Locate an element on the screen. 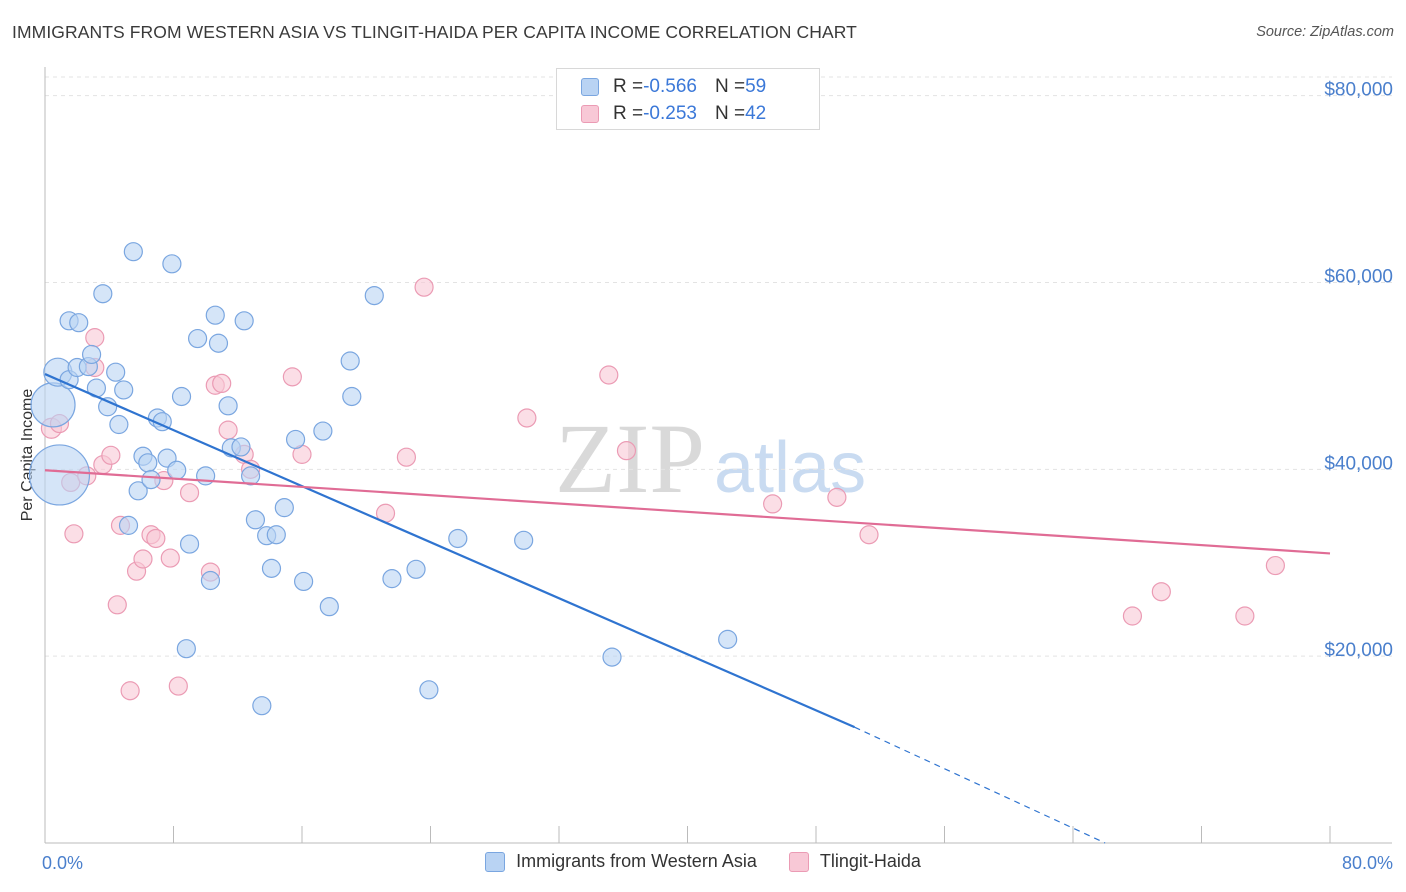 Image resolution: width=1406 pixels, height=892 pixels. trendline-tlingit-haida is located at coordinates (687, 512).